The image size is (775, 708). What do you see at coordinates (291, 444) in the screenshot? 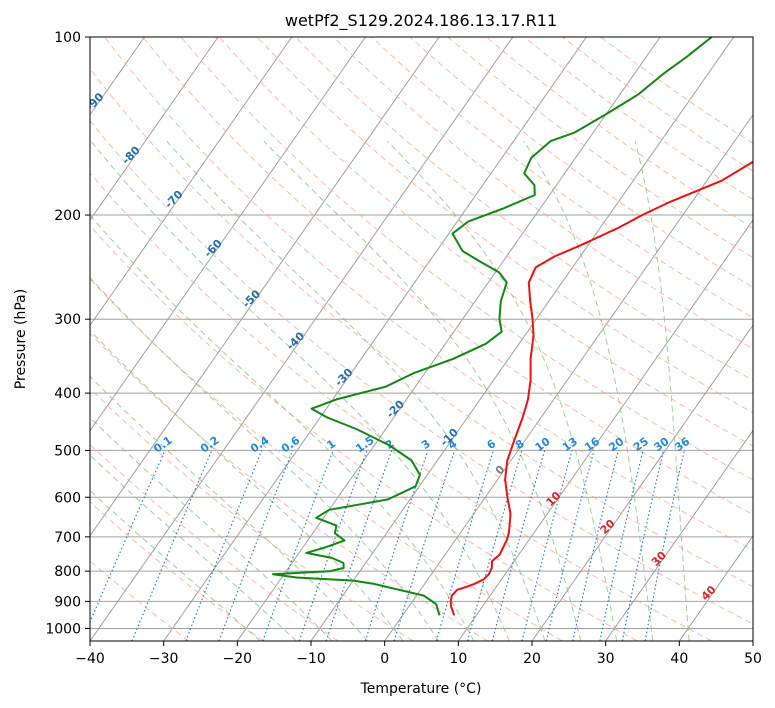
I see `mixing-ratio-label: 0.6` at bounding box center [291, 444].